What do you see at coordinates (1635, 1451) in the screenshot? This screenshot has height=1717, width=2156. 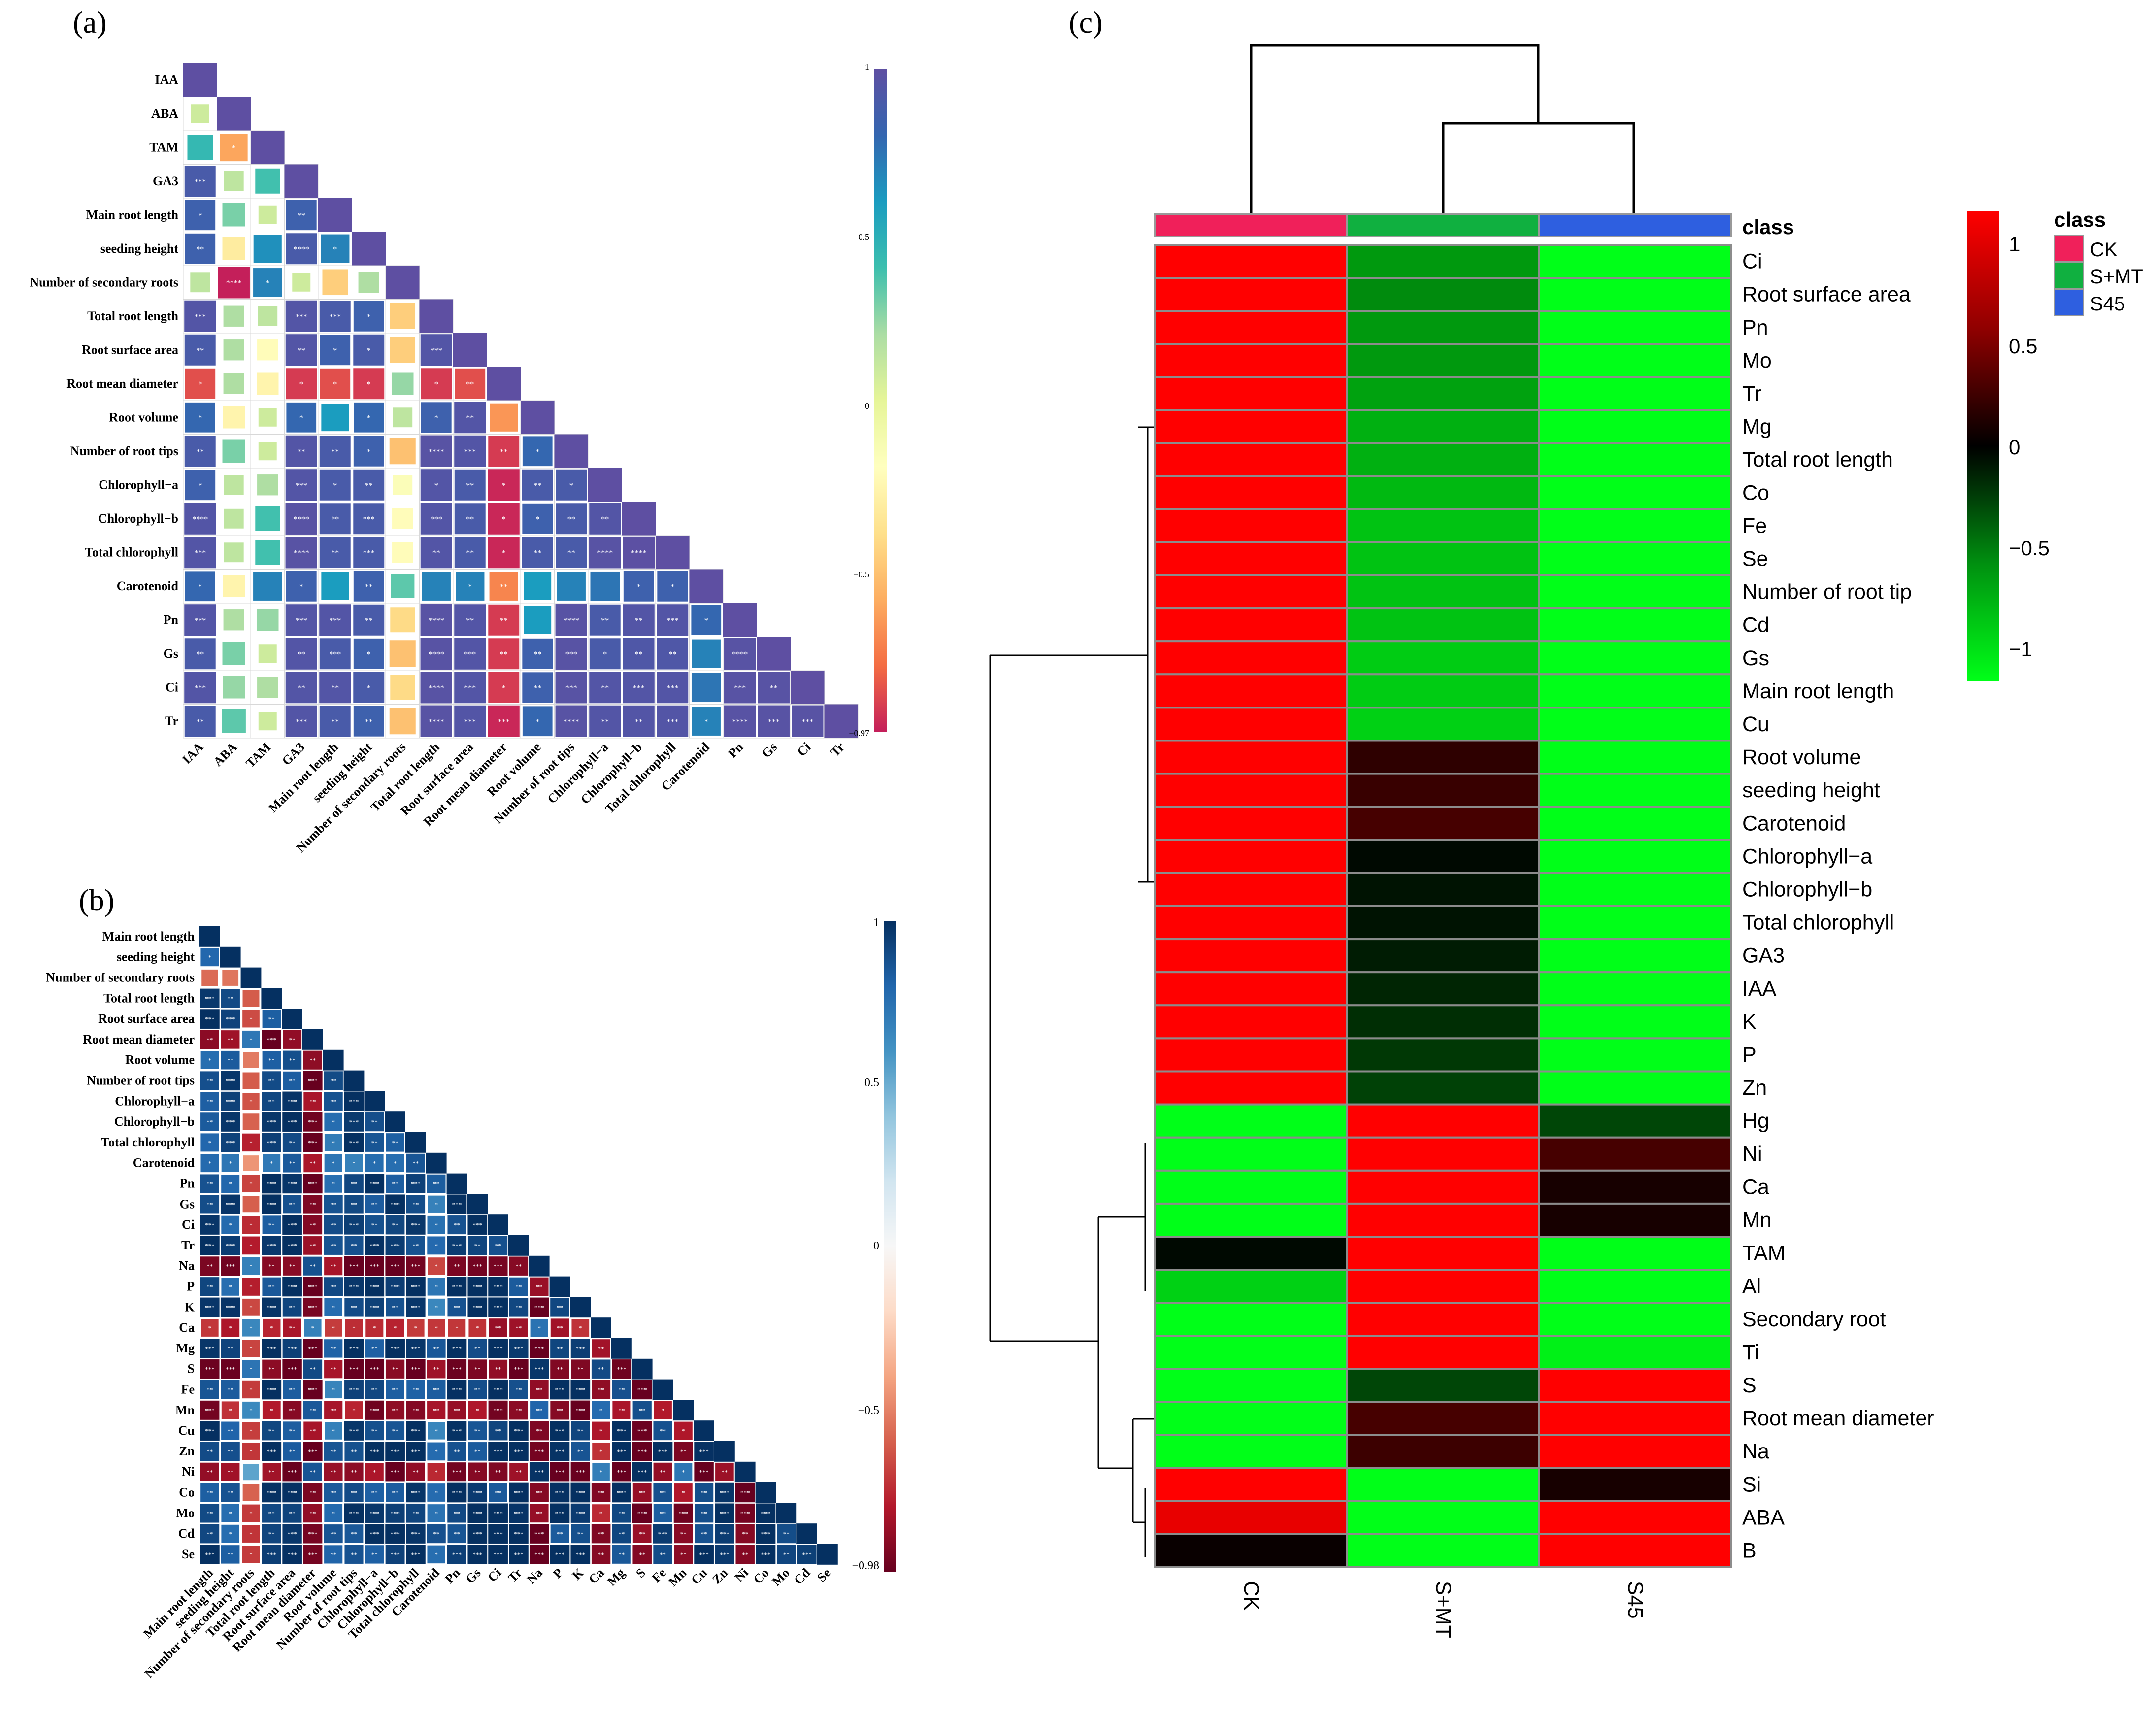 I see `heatmap-cell-na-s45` at bounding box center [1635, 1451].